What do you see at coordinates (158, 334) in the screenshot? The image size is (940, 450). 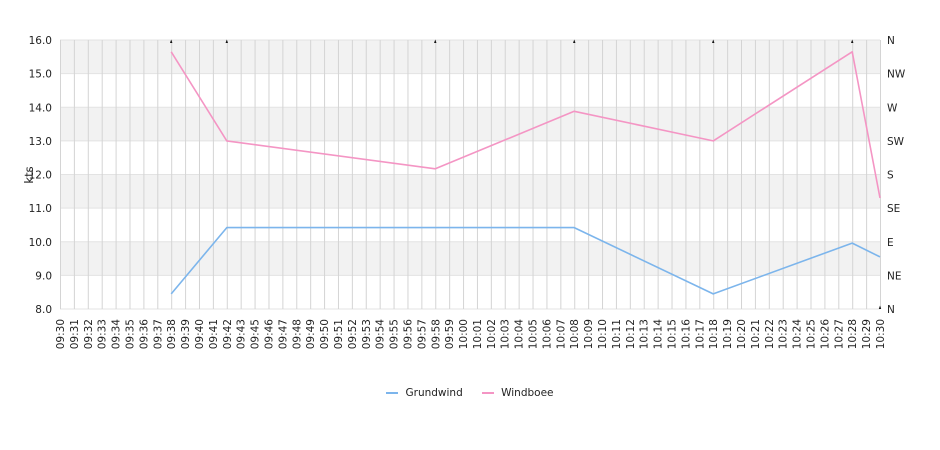 I see `x-tick-label: 09:37` at bounding box center [158, 334].